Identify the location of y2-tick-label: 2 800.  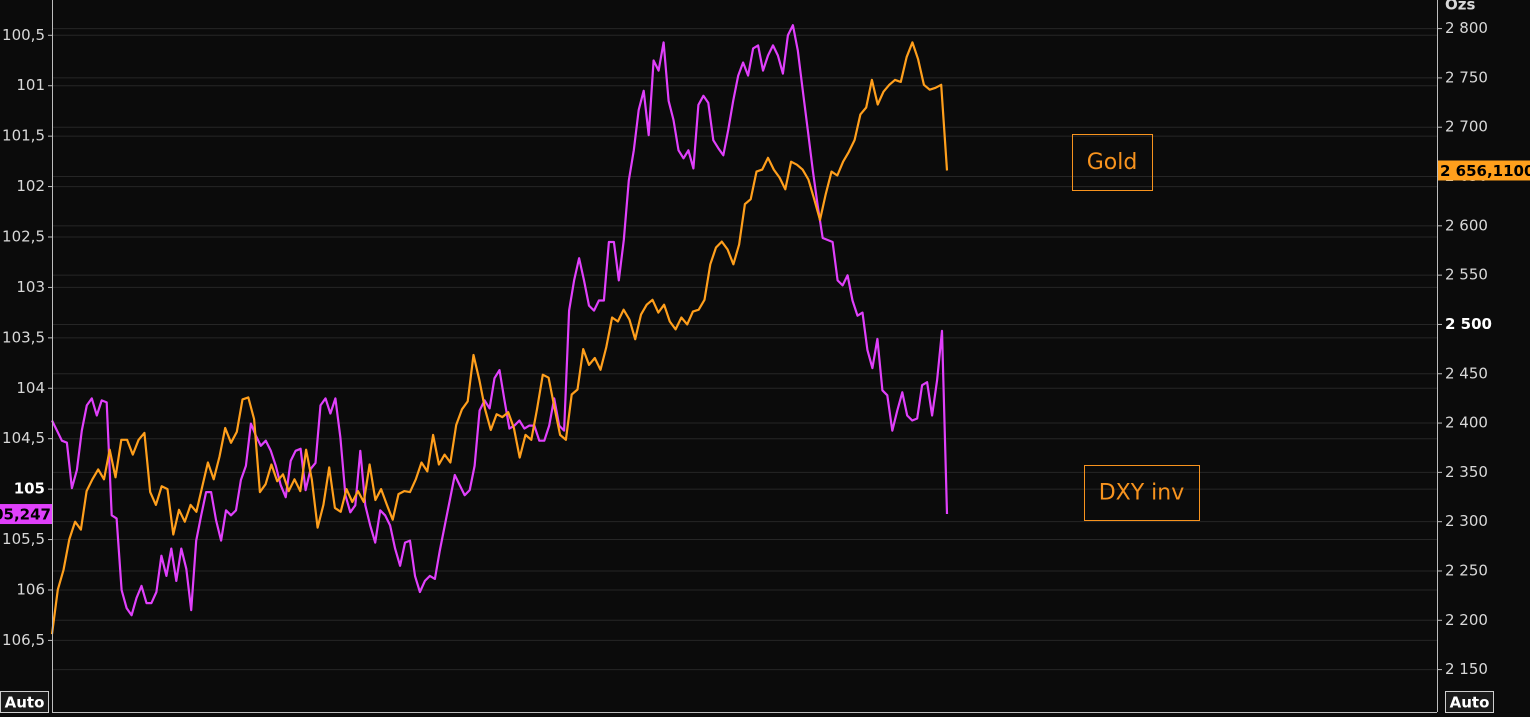
(1466, 28).